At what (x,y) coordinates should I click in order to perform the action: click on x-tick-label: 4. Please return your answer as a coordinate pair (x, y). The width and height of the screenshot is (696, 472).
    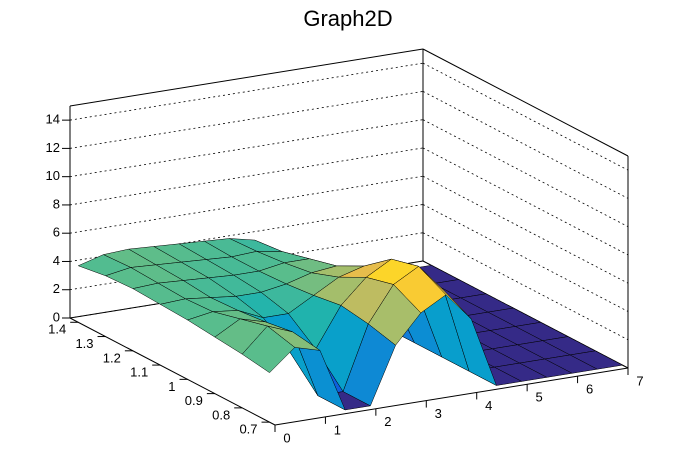
    Looking at the image, I should click on (488, 405).